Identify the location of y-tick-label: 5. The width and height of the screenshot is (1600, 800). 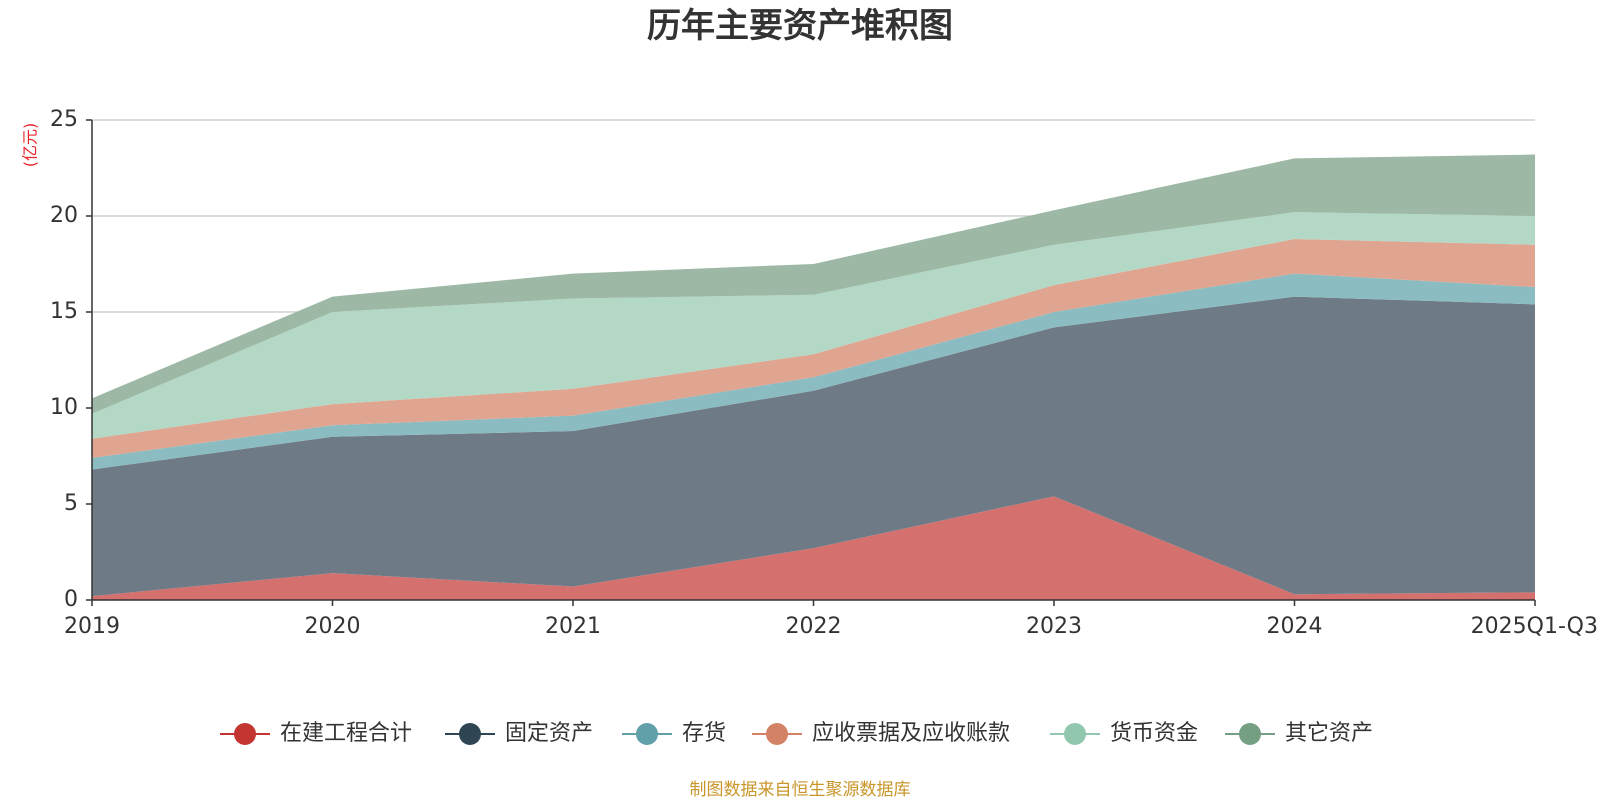
(71, 503).